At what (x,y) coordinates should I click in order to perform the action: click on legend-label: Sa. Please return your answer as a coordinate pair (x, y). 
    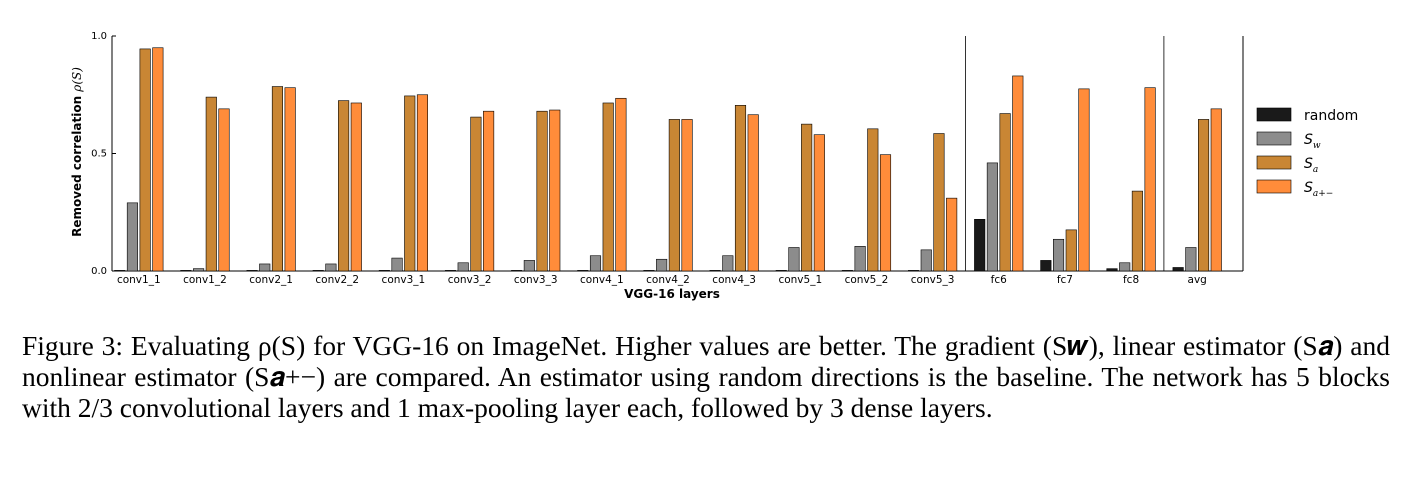
    Looking at the image, I should click on (1311, 165).